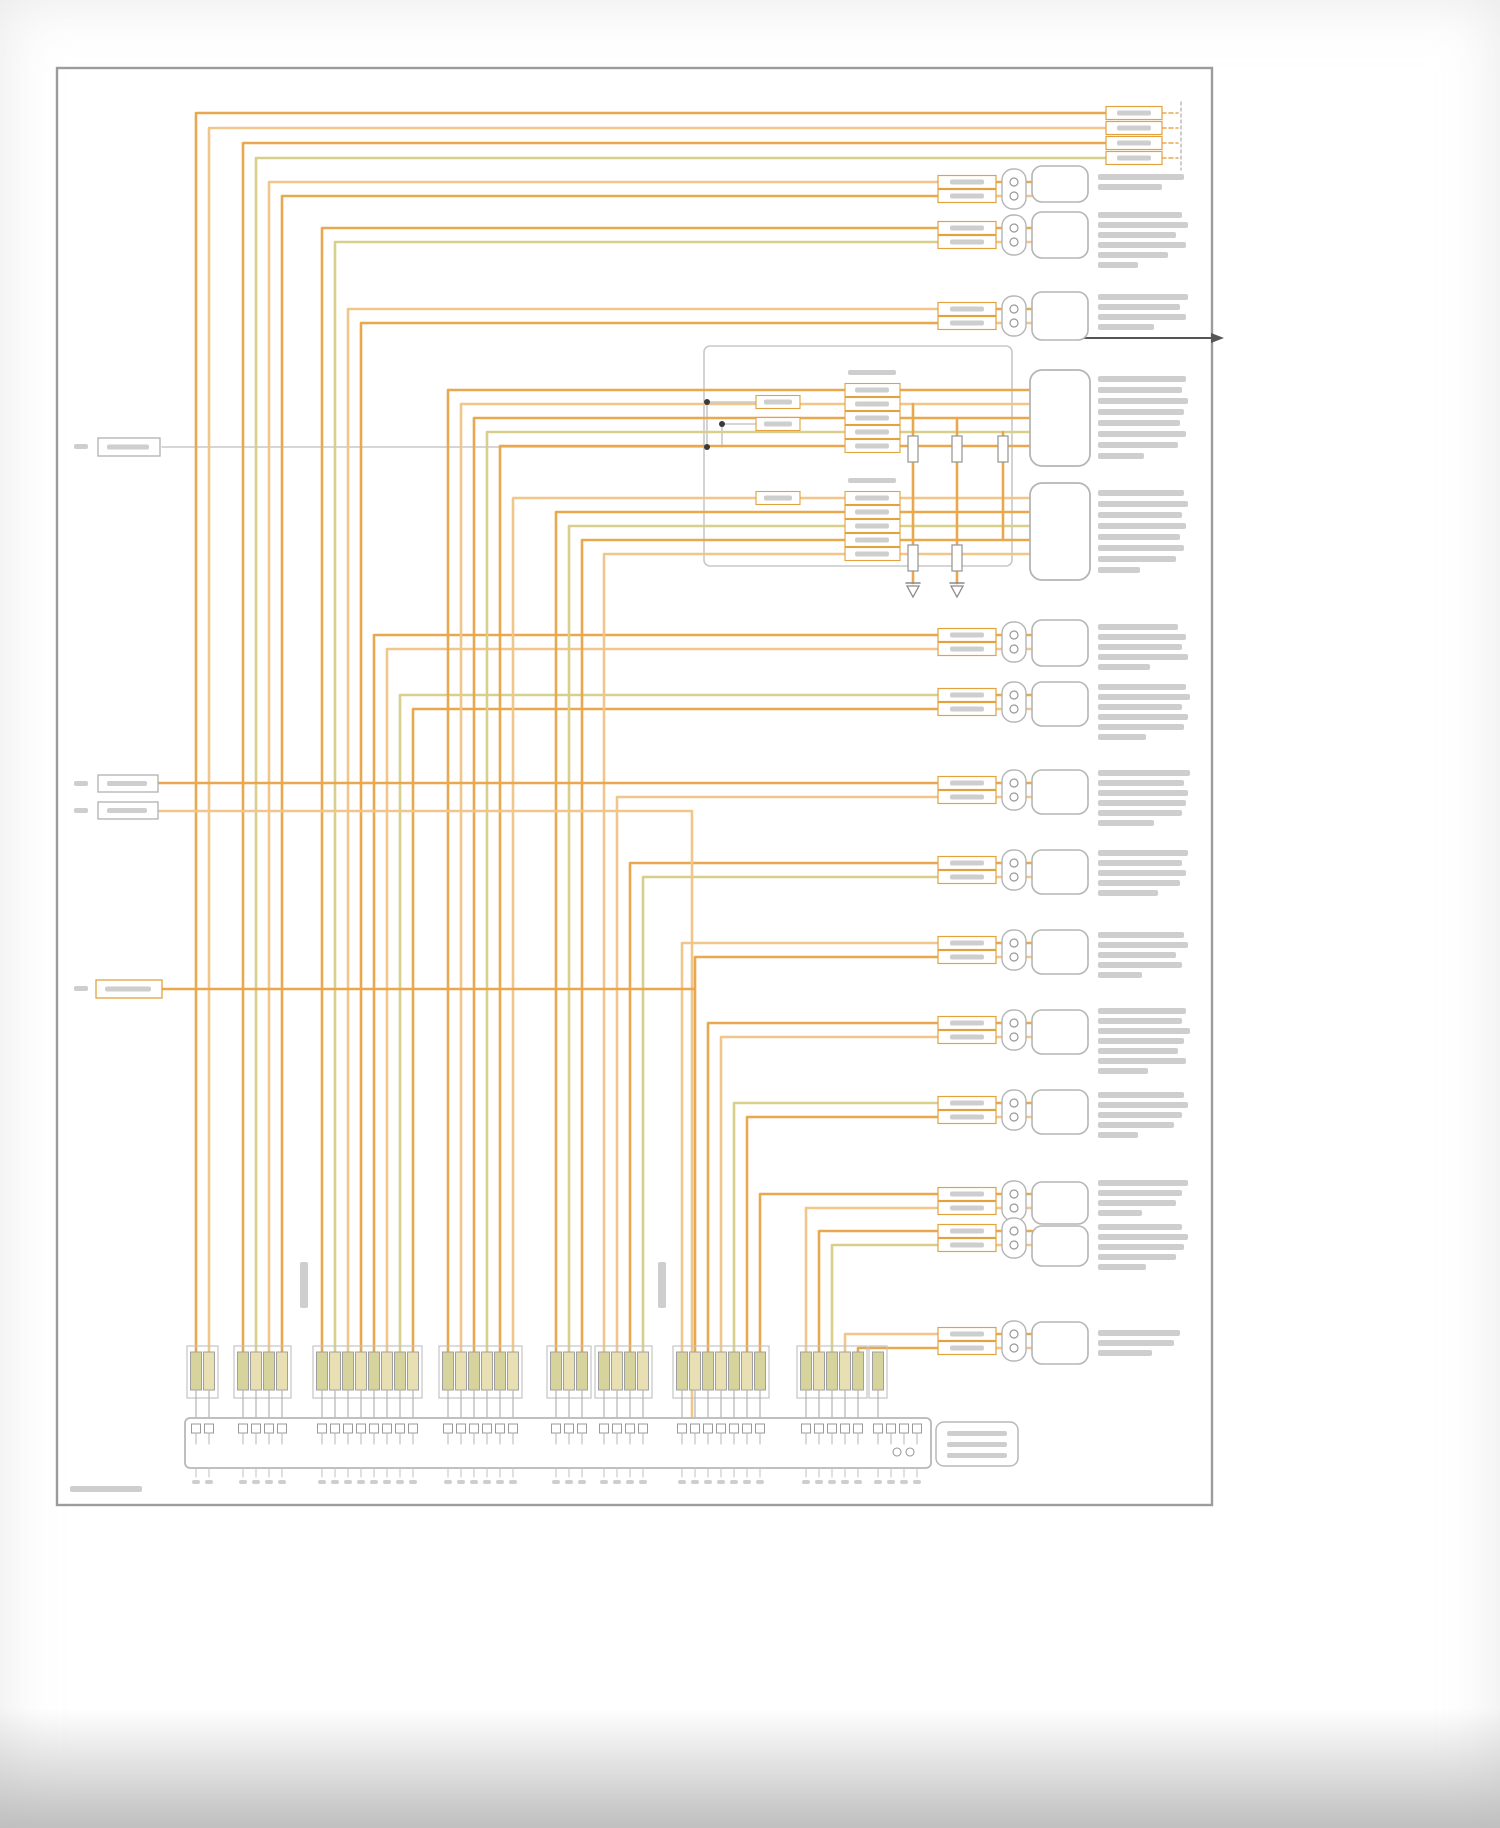 Image resolution: width=1500 pixels, height=1828 pixels. I want to click on control-module-subframe, so click(858, 456).